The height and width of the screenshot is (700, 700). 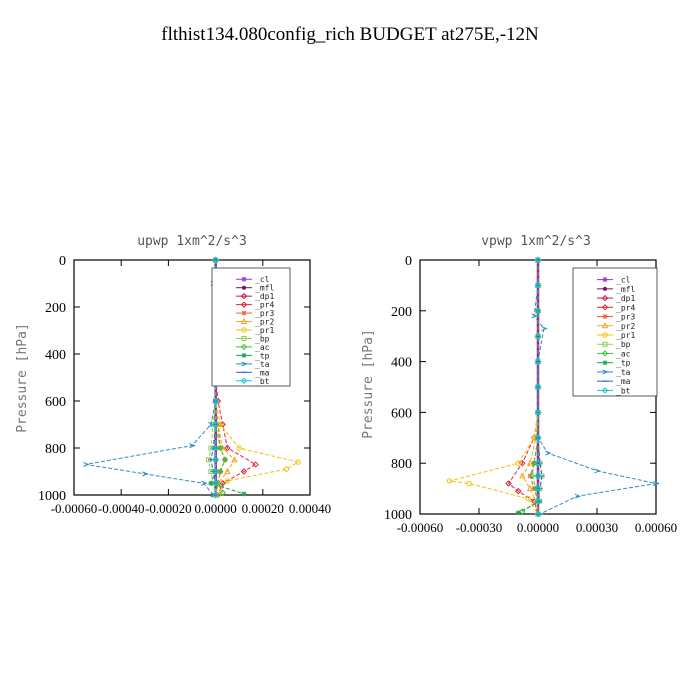 I want to click on x-tick-label: -0.00040, so click(x=121, y=508).